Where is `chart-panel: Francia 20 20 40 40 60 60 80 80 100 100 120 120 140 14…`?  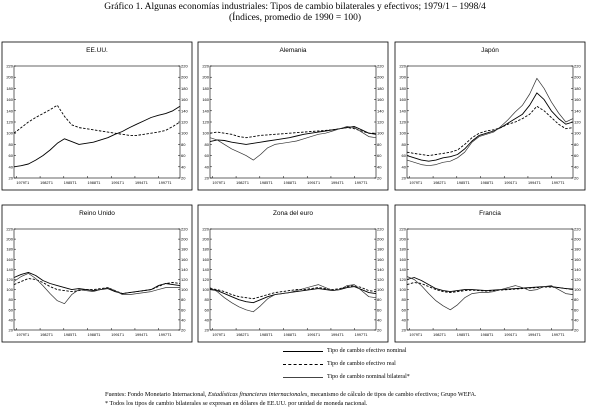 chart-panel: Francia 20 20 40 40 60 60 80 80 100 100 120 120 140 14… is located at coordinates (490, 273).